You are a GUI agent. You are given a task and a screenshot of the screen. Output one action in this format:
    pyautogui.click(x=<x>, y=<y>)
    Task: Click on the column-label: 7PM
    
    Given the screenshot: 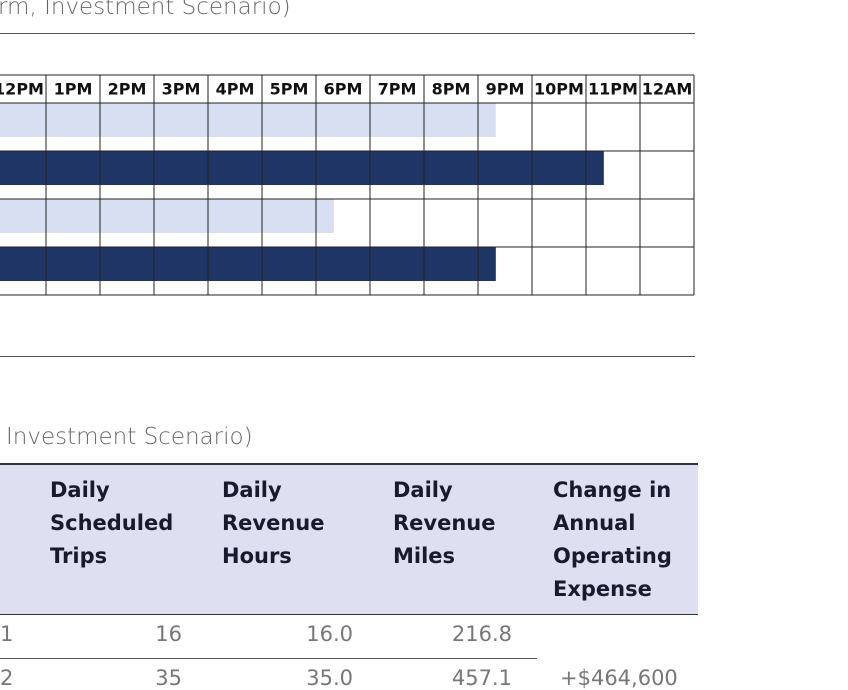 What is the action you would take?
    pyautogui.click(x=397, y=89)
    